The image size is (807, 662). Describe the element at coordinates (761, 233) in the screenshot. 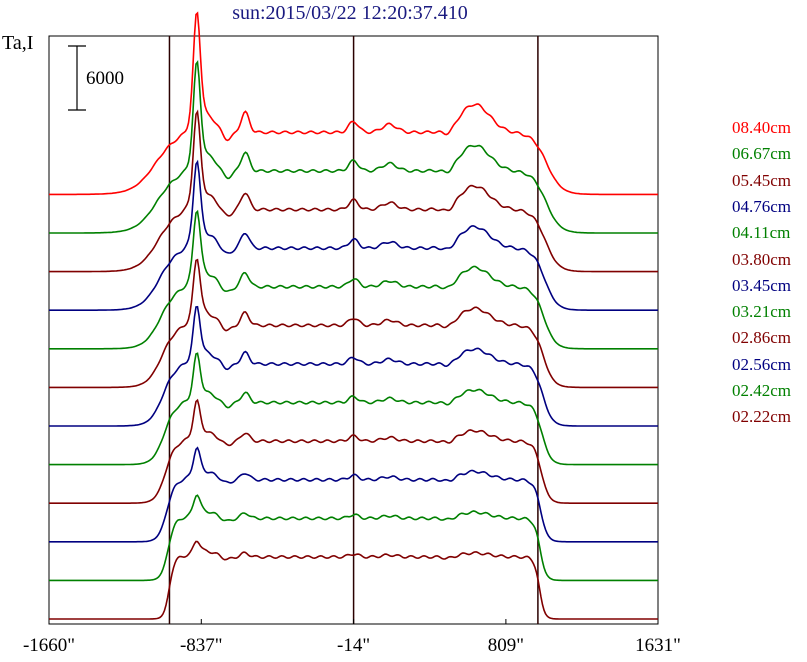

I see `legend-entry: 04.11cm` at that location.